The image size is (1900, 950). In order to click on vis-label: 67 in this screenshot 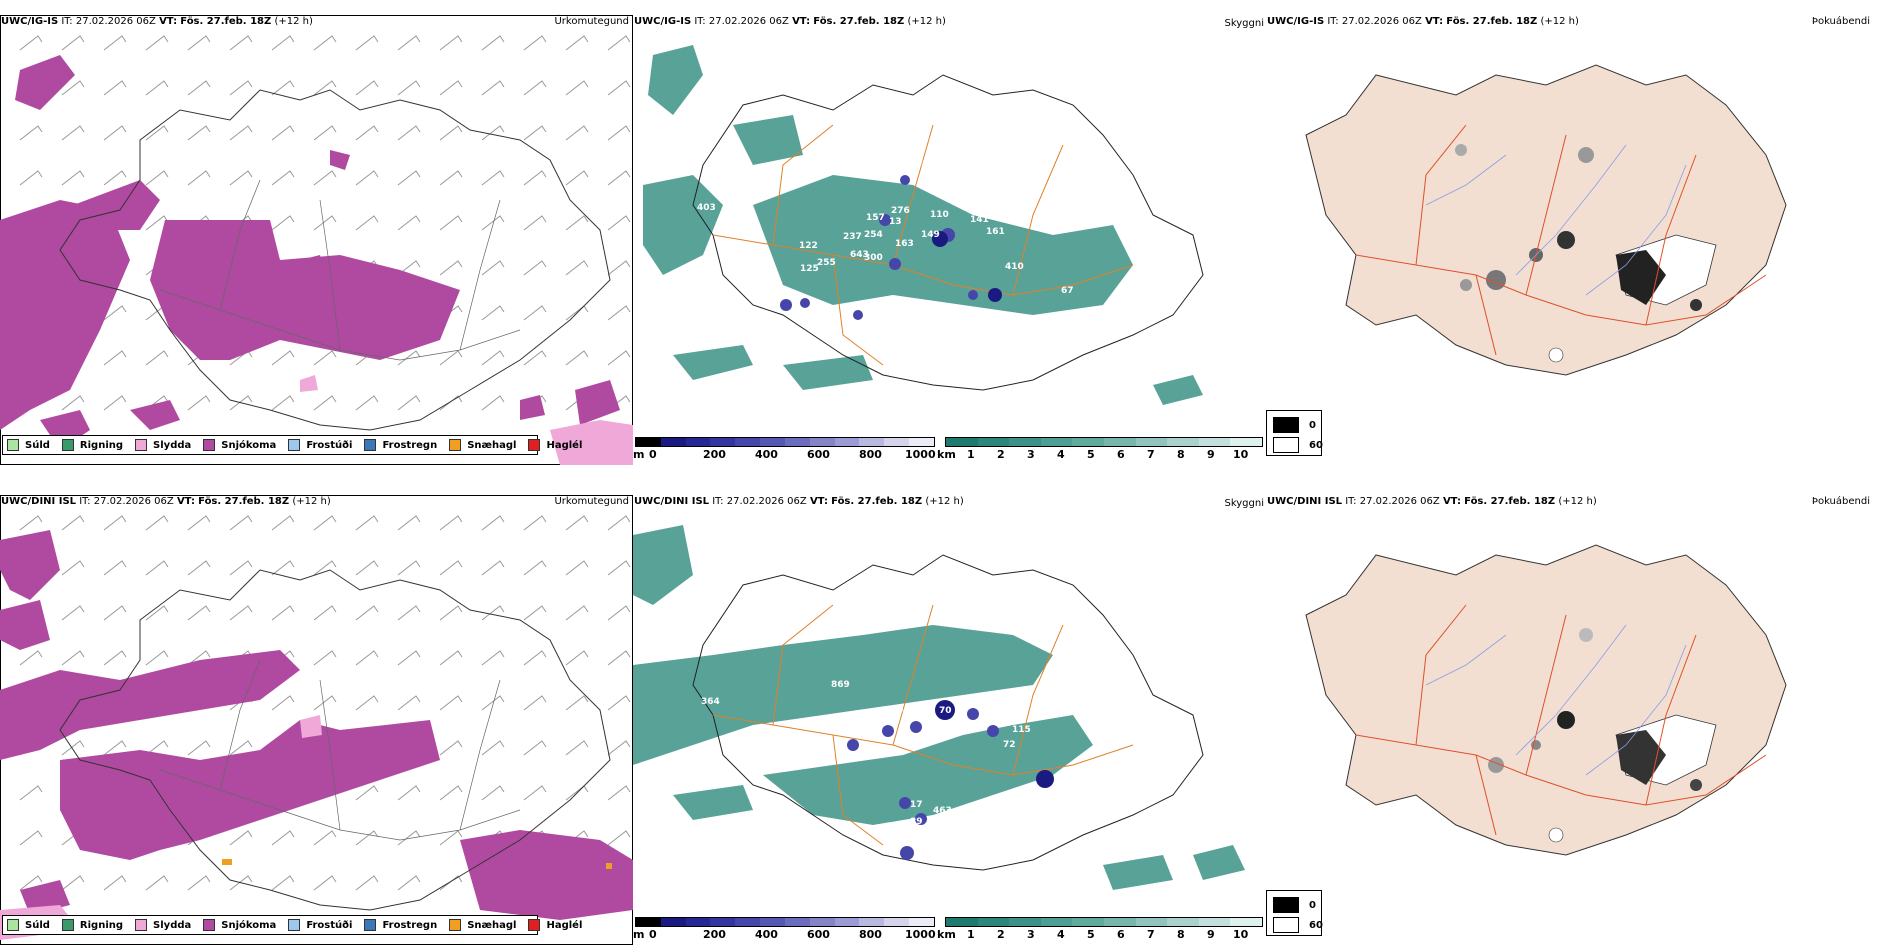, I will do `click(1067, 291)`.